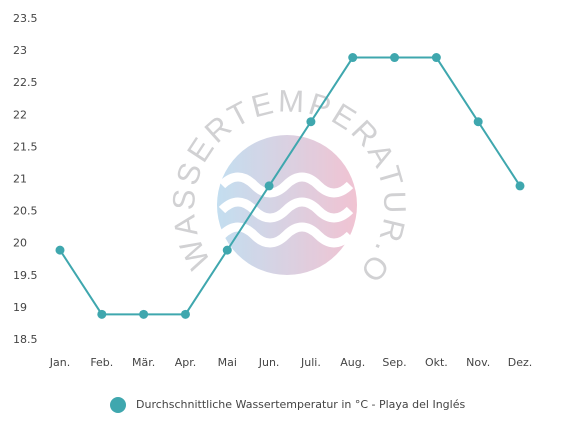 Image resolution: width=561 pixels, height=432 pixels. What do you see at coordinates (478, 362) in the screenshot?
I see `x-tick-label: Nov.` at bounding box center [478, 362].